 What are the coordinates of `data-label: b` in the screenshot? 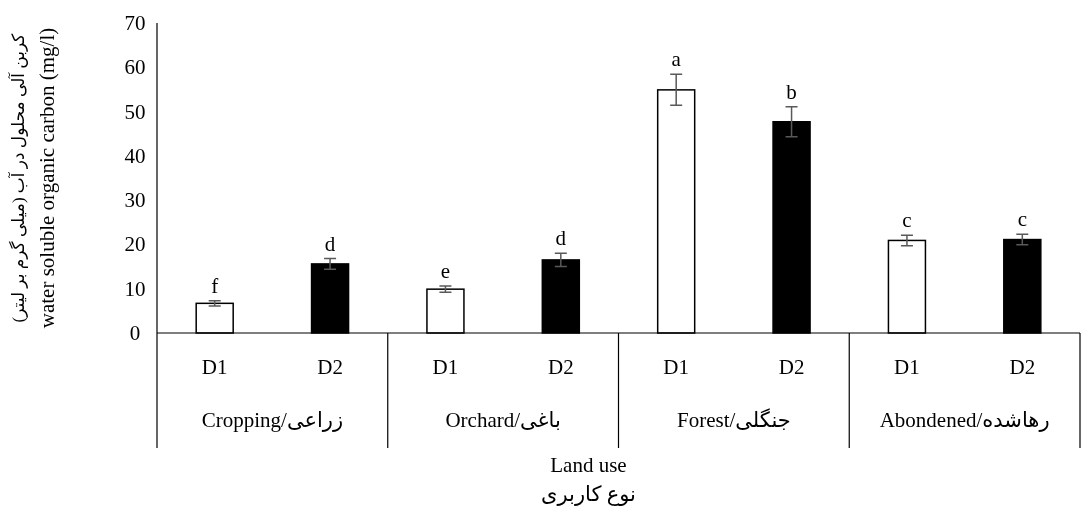 It's located at (791, 91).